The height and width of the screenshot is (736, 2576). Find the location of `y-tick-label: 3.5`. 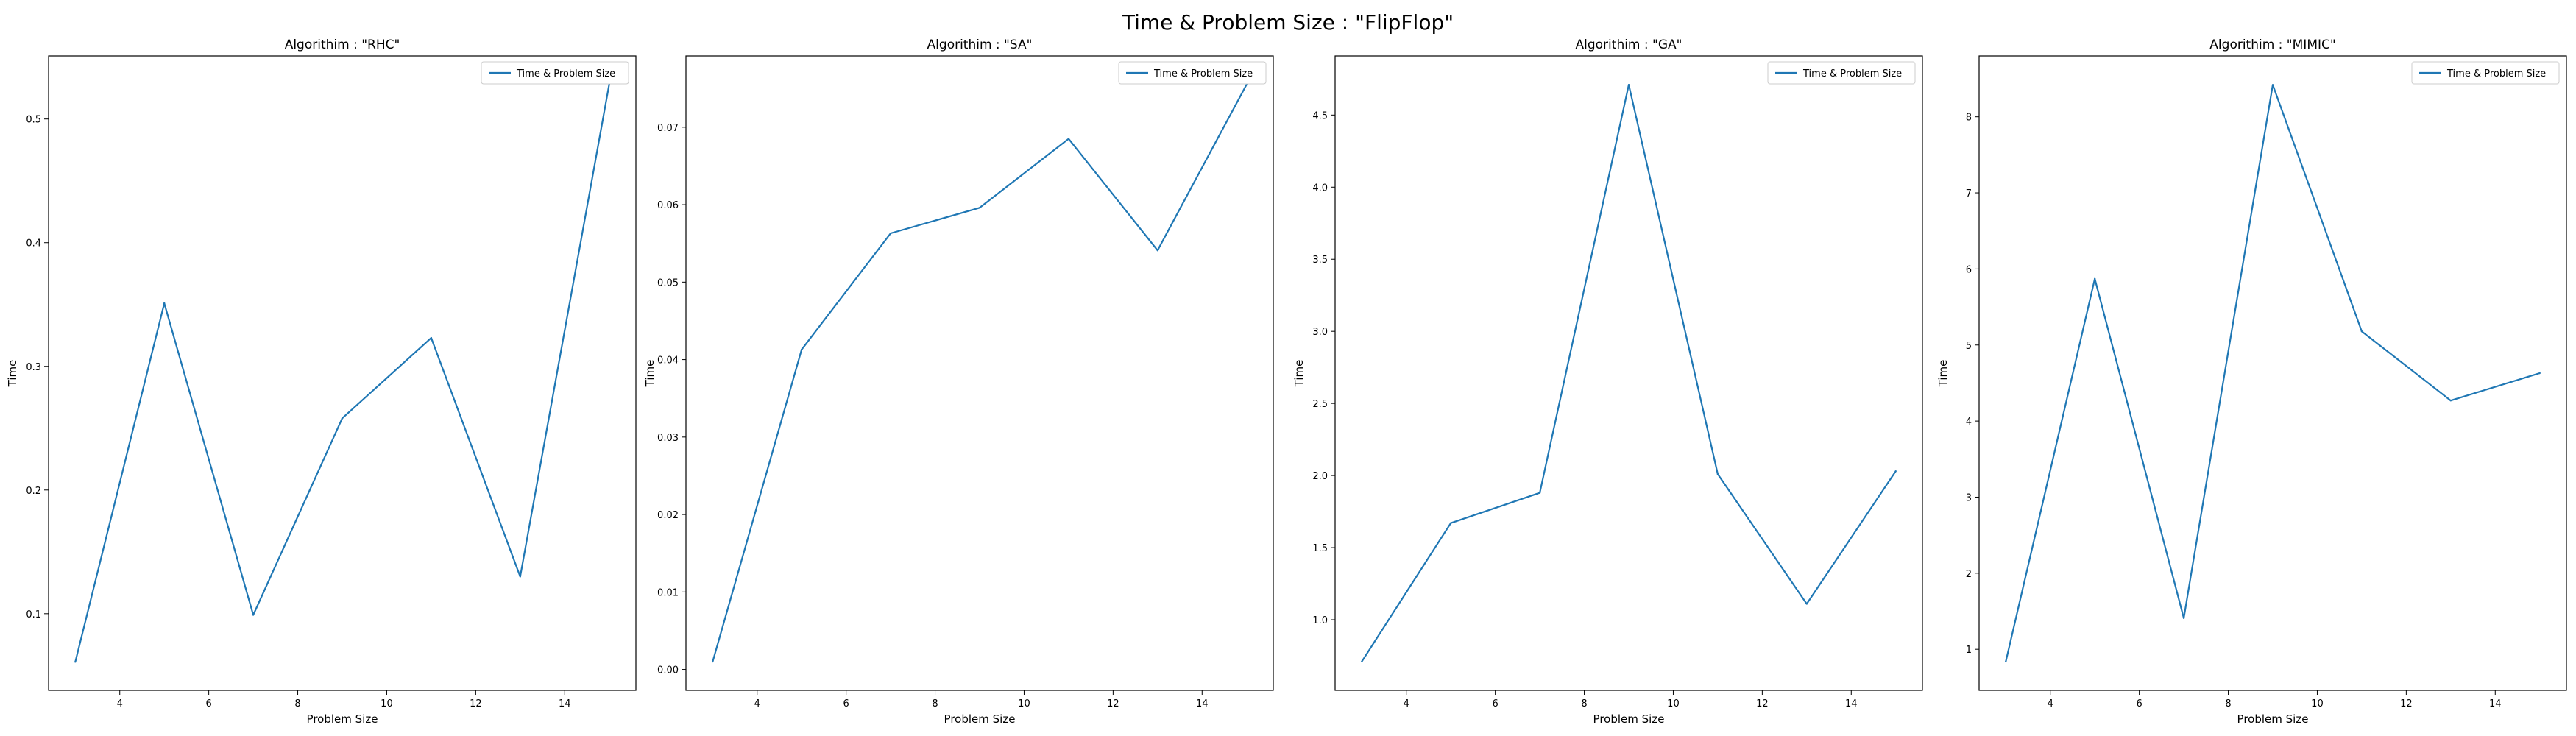

y-tick-label: 3.5 is located at coordinates (1320, 260).